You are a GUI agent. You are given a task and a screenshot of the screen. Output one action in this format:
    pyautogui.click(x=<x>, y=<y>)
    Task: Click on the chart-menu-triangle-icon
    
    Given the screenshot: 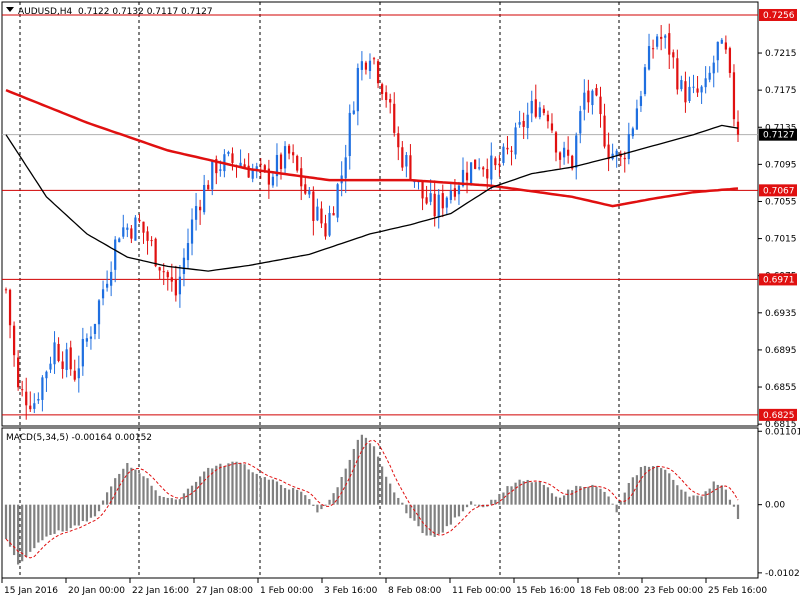 What is the action you would take?
    pyautogui.click(x=10, y=9)
    